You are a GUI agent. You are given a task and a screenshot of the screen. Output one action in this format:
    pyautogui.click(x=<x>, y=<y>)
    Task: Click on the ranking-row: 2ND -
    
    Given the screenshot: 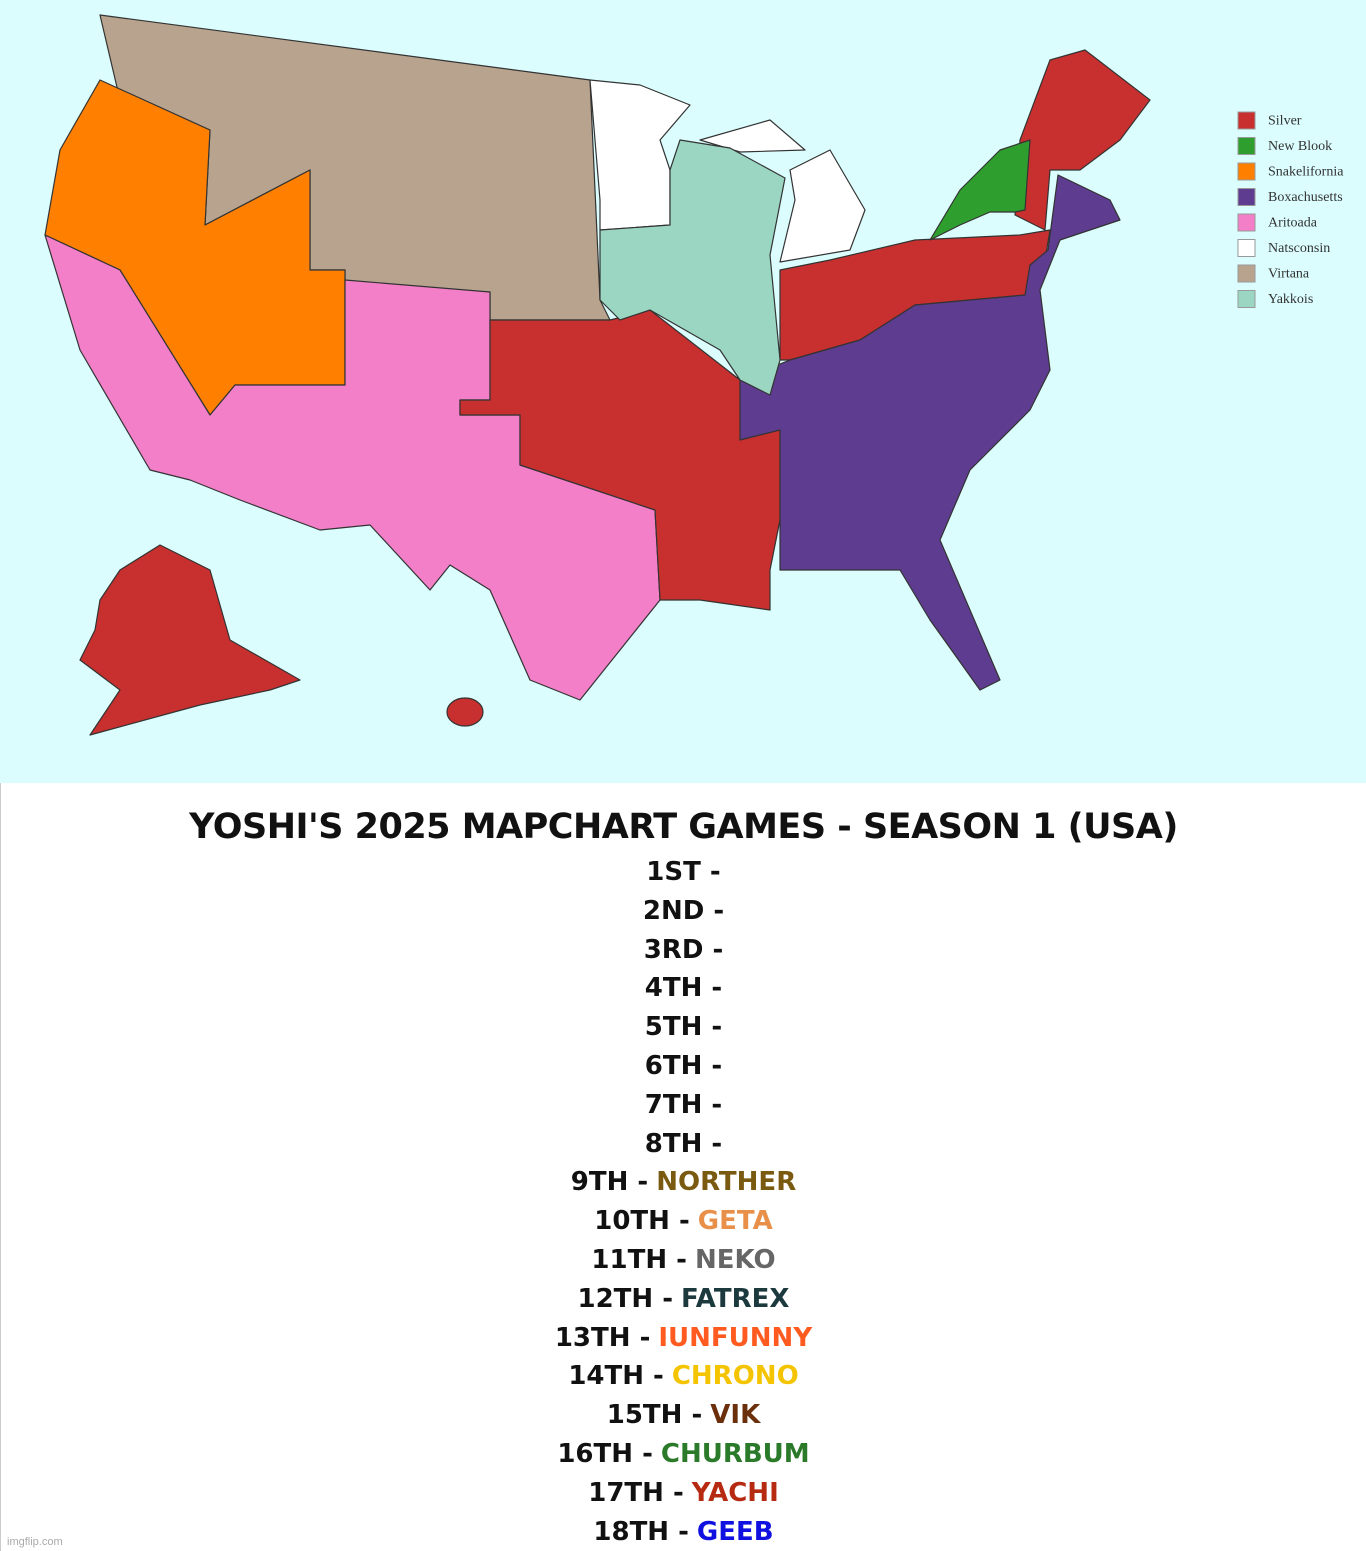 What is the action you would take?
    pyautogui.click(x=683, y=911)
    